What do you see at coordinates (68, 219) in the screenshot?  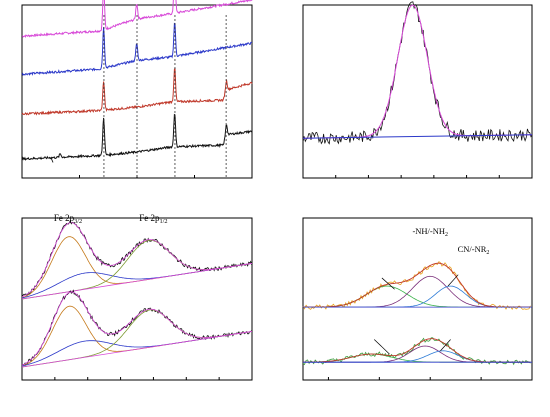 I see `fe2p32-annotation: Fe 2p3/2` at bounding box center [68, 219].